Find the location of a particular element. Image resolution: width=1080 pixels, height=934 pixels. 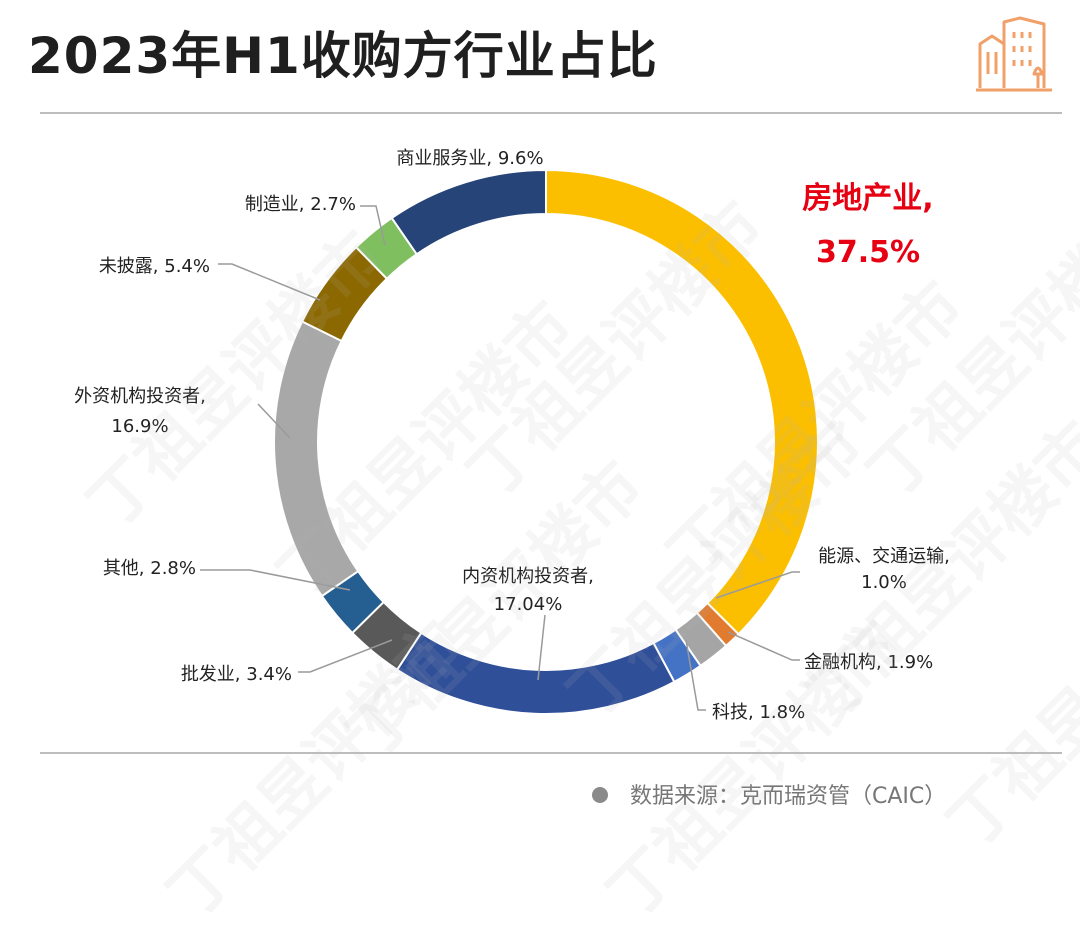

slice-label: 能源、交通运输, is located at coordinates (884, 556).